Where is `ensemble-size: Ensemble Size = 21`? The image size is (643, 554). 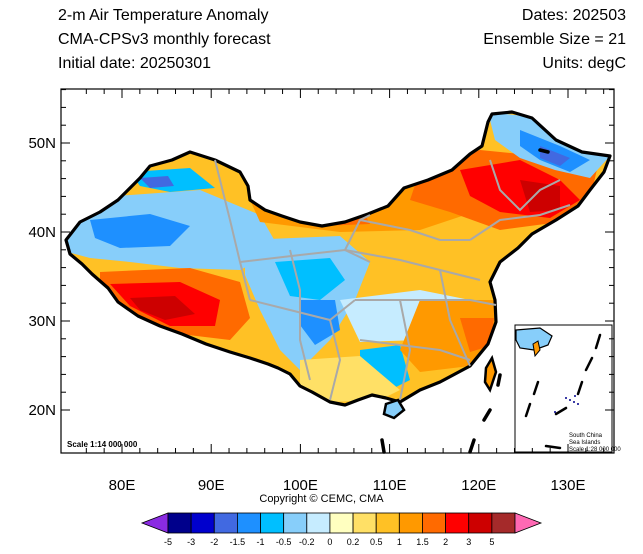 ensemble-size: Ensemble Size = 21 is located at coordinates (554, 39).